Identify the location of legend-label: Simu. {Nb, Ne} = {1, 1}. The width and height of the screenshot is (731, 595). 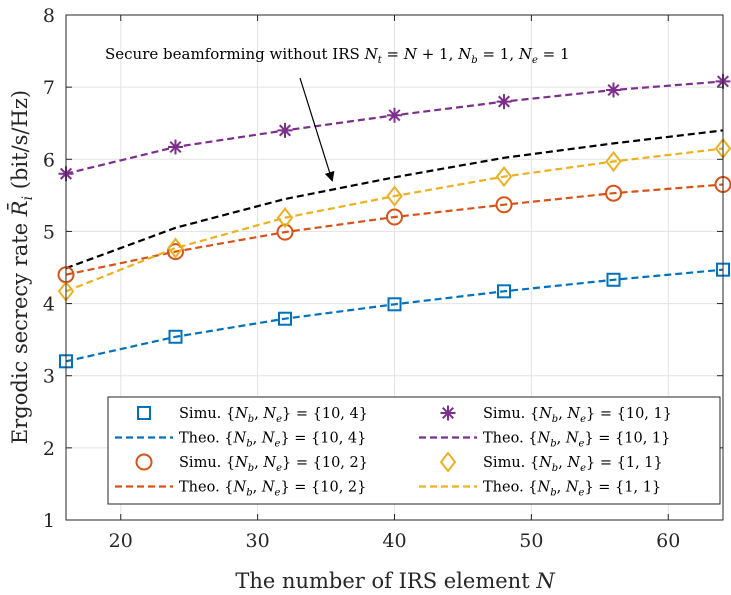
(573, 464).